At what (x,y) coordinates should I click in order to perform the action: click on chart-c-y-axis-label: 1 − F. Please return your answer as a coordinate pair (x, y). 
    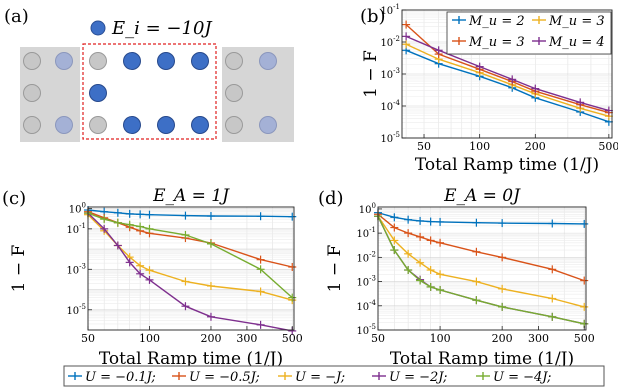
    Looking at the image, I should click on (19, 268).